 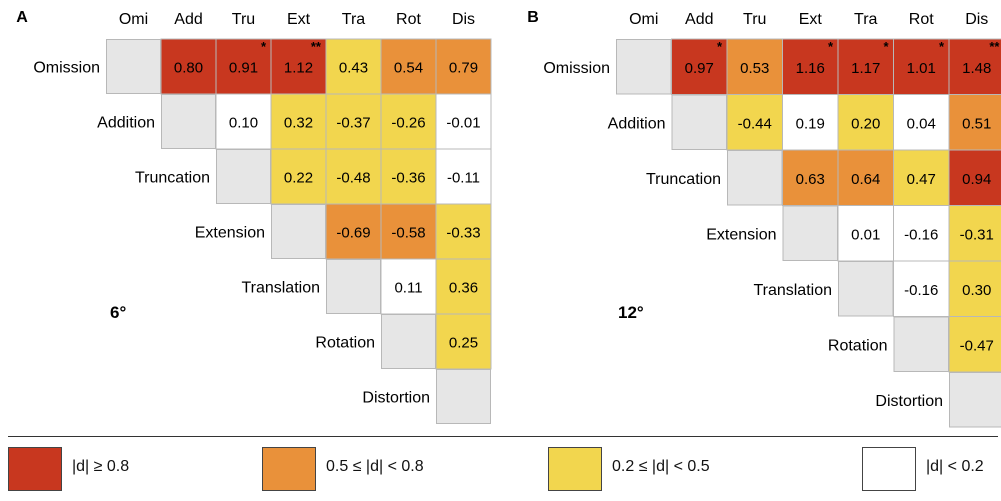 What do you see at coordinates (921, 179) in the screenshot?
I see `cell-value: 0.47` at bounding box center [921, 179].